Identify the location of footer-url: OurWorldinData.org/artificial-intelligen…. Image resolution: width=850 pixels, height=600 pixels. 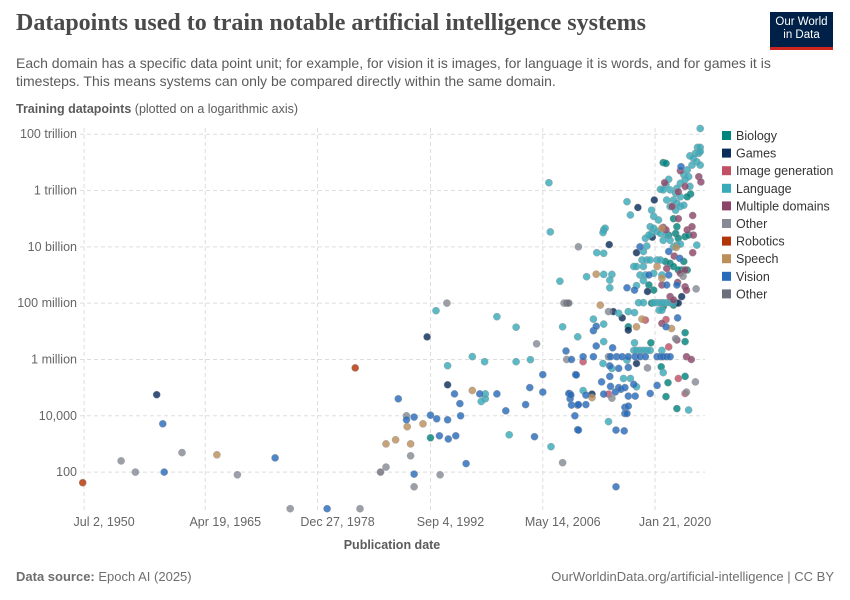
(692, 576).